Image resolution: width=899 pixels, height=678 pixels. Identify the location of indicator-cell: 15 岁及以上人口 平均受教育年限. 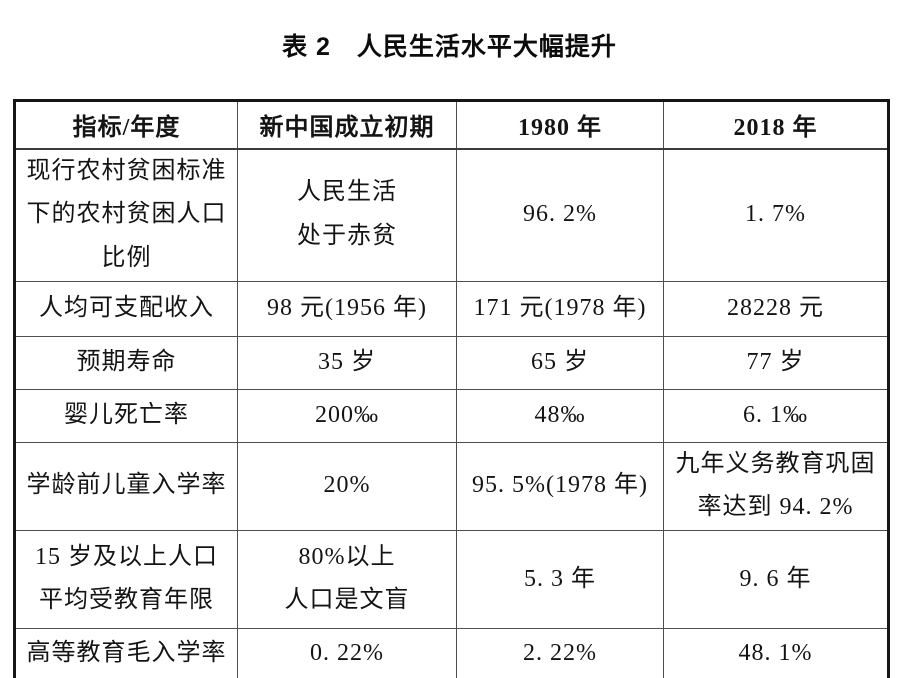
(126, 579).